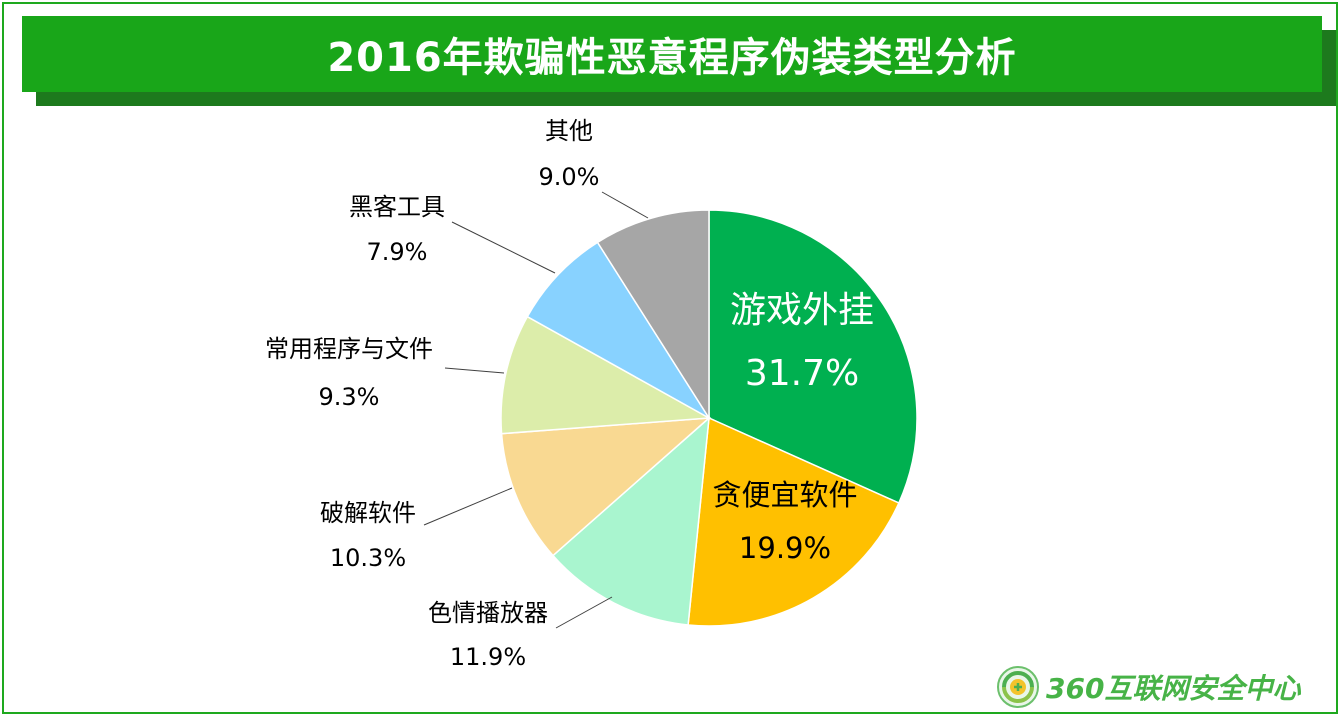  I want to click on slice-label: 破解软件, so click(368, 513).